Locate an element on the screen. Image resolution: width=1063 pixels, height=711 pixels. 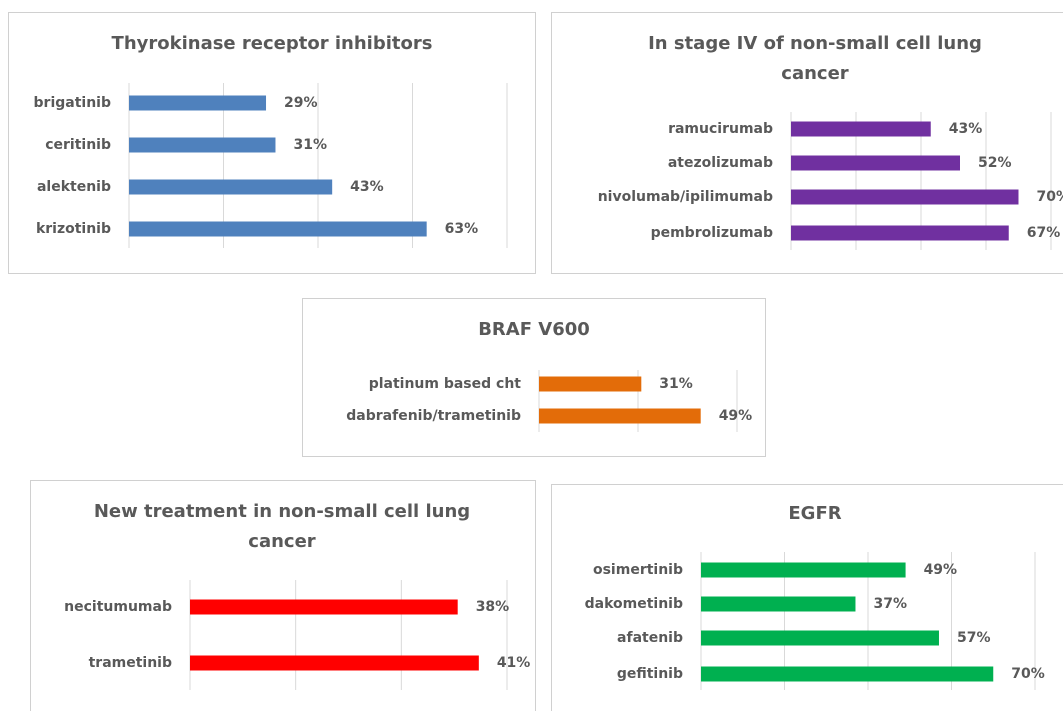
value-label: 41% is located at coordinates (514, 663).